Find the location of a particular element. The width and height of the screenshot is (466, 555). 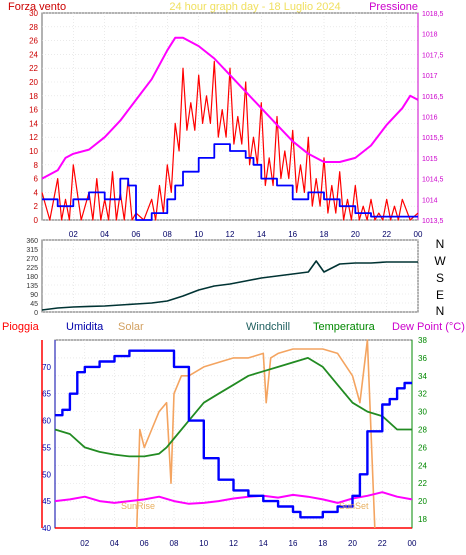

y-tick-label-right: 1018 is located at coordinates (430, 35).